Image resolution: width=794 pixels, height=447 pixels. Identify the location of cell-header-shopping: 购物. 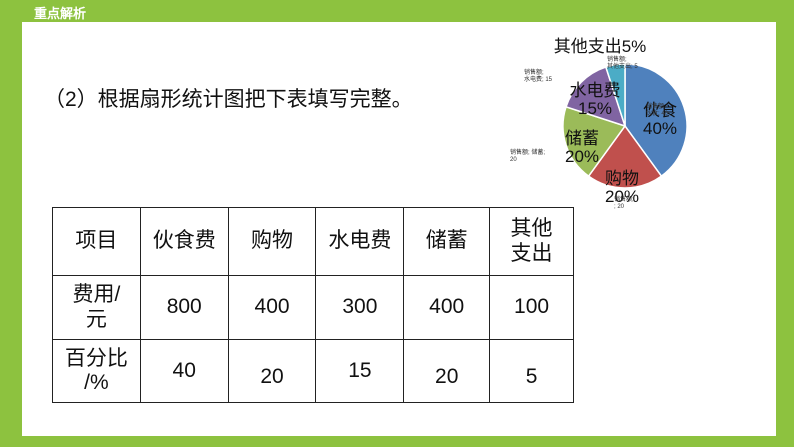
(272, 241).